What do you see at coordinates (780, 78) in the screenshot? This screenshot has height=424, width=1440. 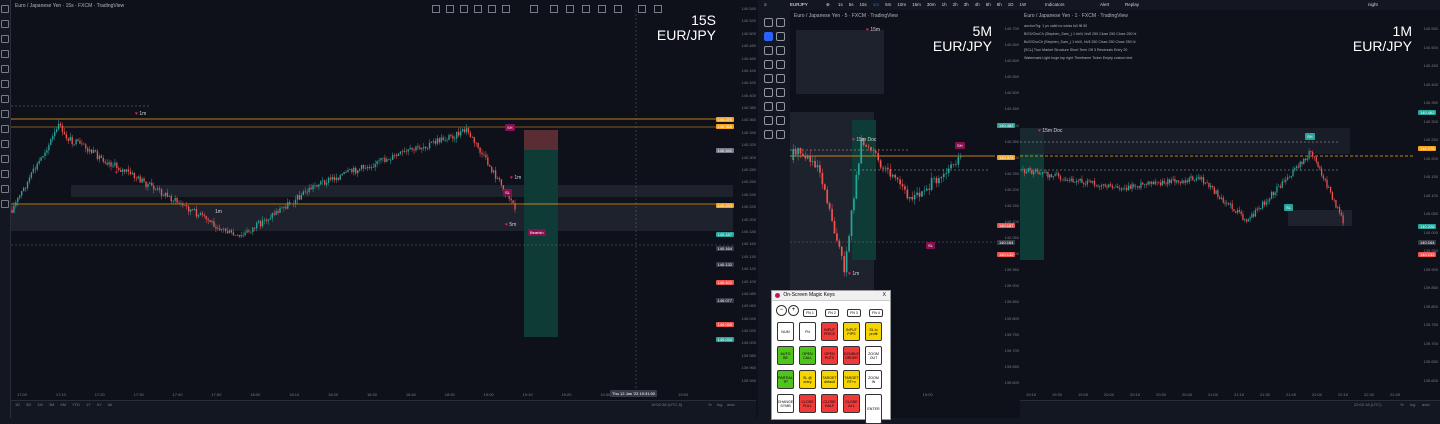 I see `screener-icon` at bounding box center [780, 78].